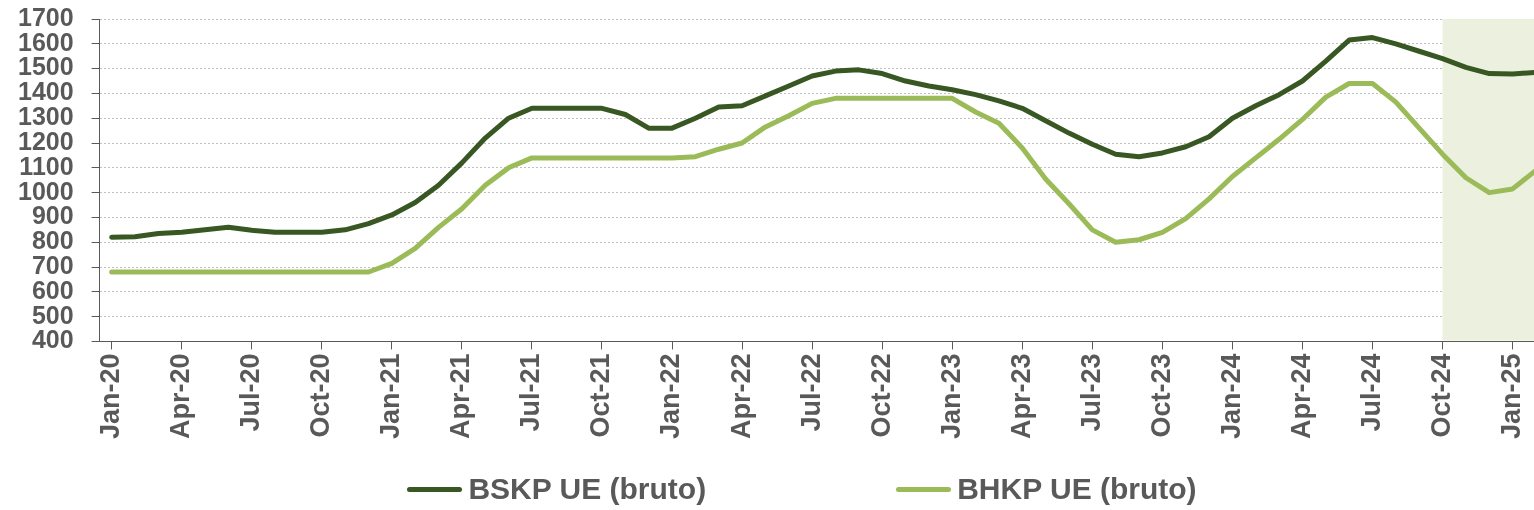  I want to click on x-tick-label: Jul-24, so click(1370, 392).